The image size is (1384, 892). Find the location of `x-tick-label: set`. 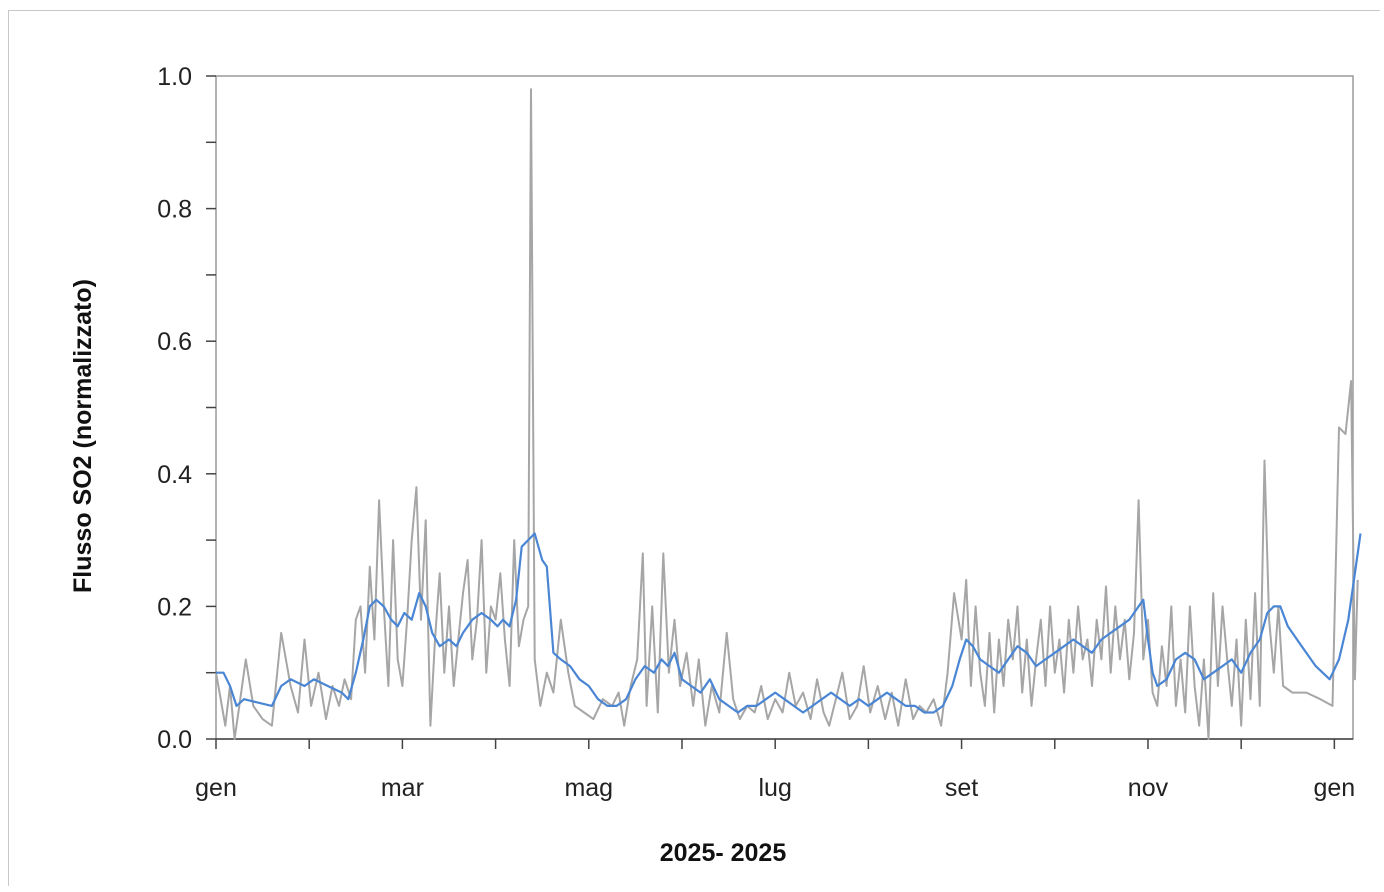

x-tick-label: set is located at coordinates (961, 788).